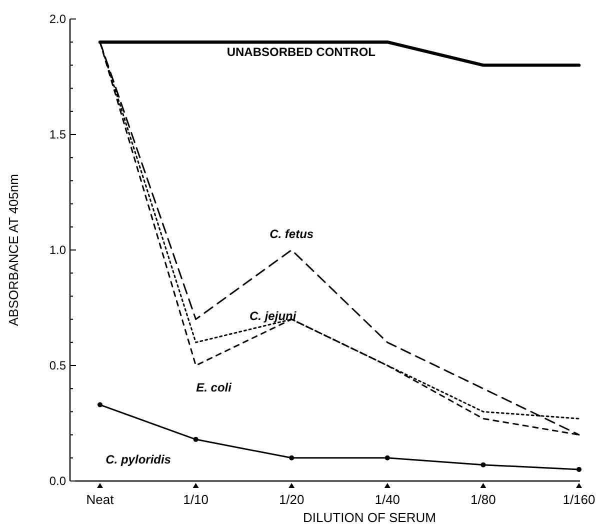  I want to click on series-label: E. coli, so click(214, 387).